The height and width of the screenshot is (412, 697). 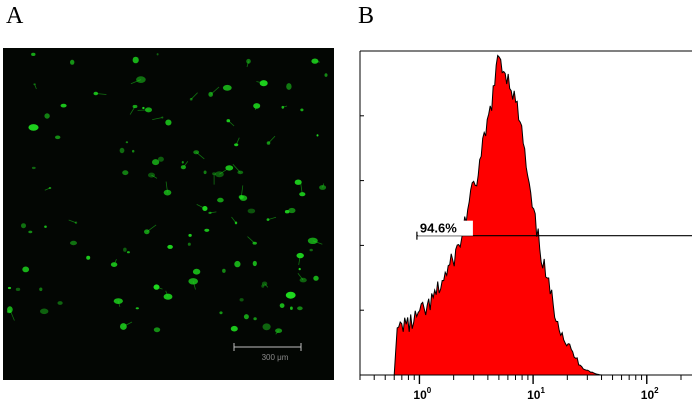 I want to click on gate-label-background, so click(x=445, y=228).